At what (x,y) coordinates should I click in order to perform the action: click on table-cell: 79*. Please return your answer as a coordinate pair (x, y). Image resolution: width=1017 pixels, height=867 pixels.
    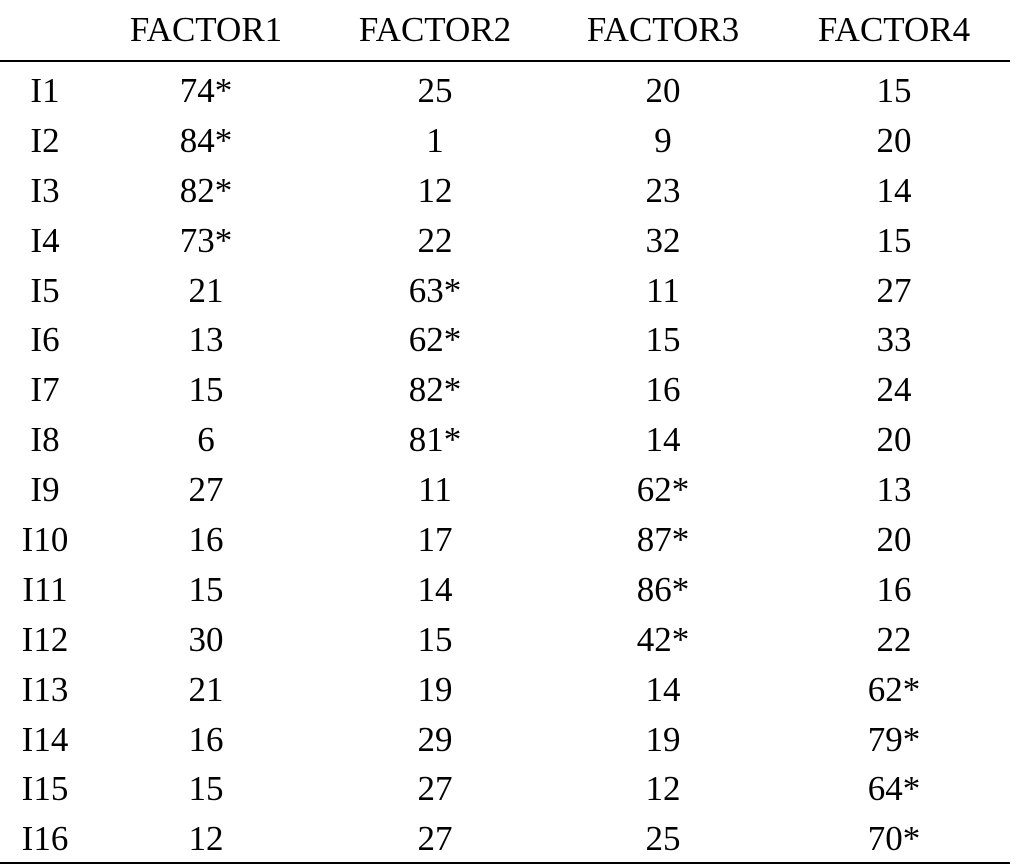
    Looking at the image, I should click on (894, 739).